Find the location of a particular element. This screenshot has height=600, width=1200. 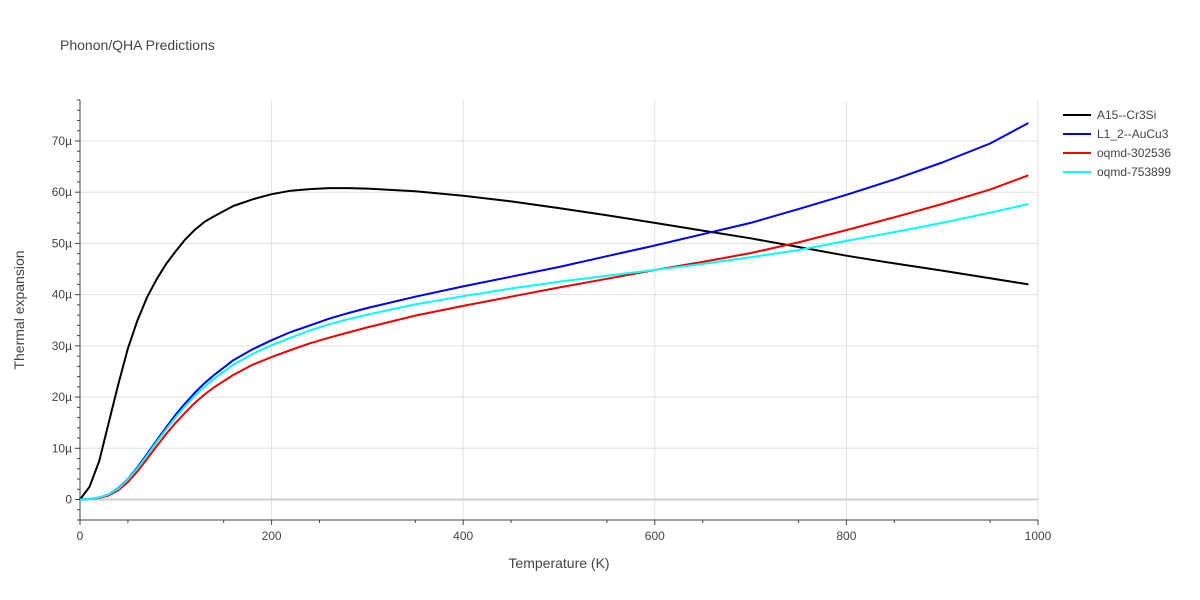

x-axis-title: Temperature (K) is located at coordinates (558, 563).